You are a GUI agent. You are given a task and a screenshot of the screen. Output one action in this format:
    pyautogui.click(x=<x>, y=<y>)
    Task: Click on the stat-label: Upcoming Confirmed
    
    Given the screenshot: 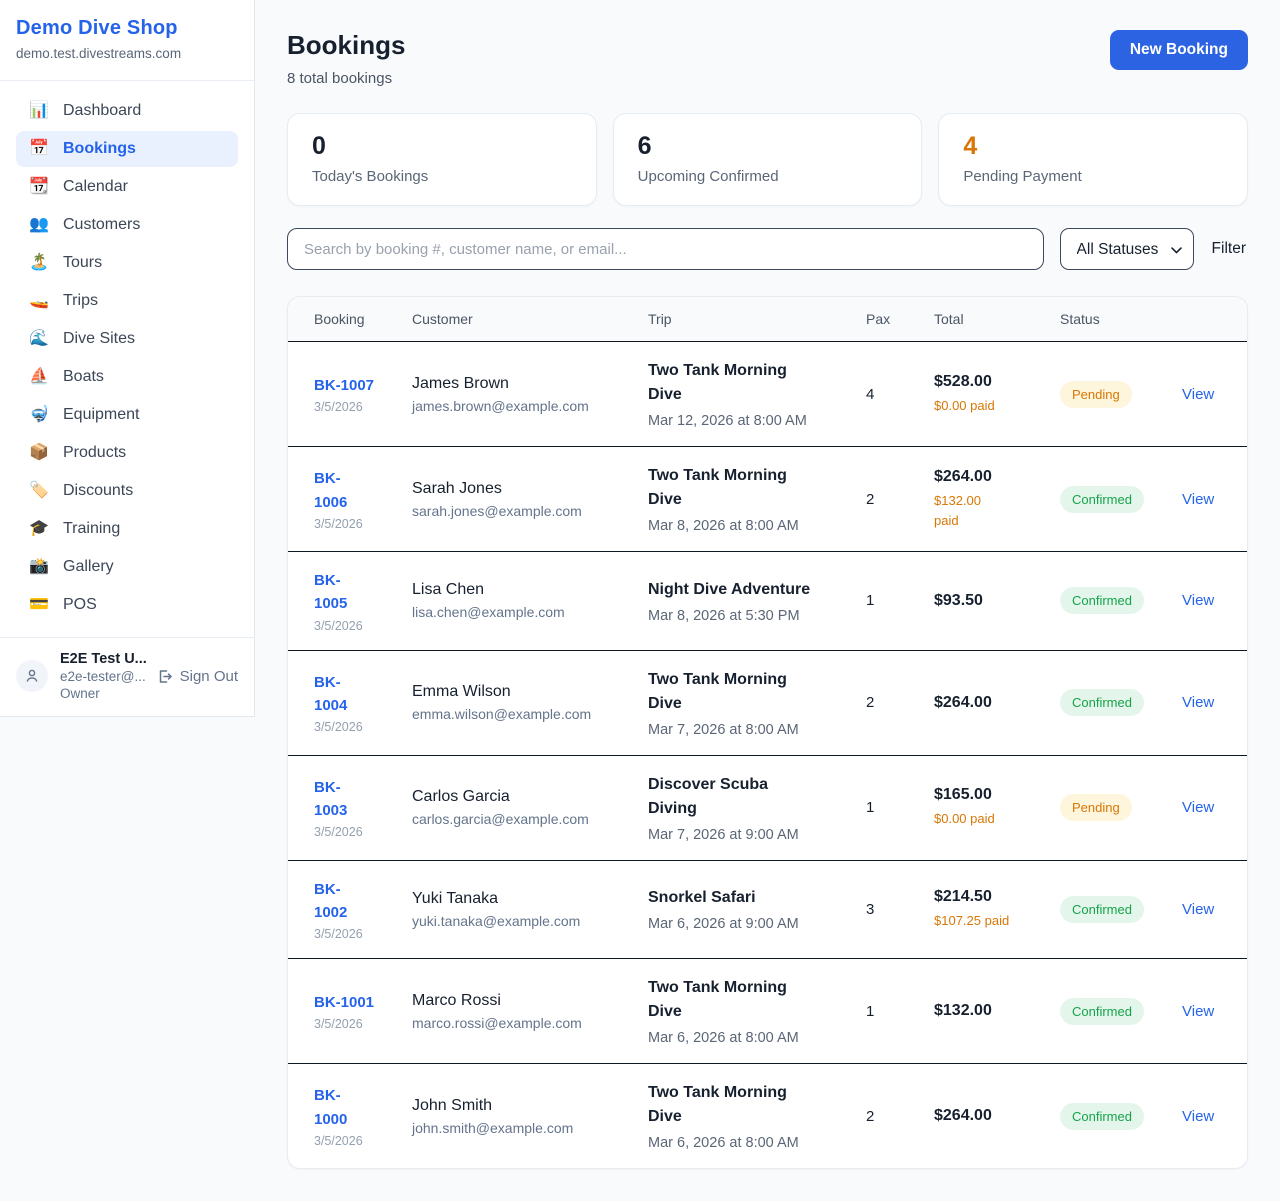 What is the action you would take?
    pyautogui.click(x=708, y=176)
    